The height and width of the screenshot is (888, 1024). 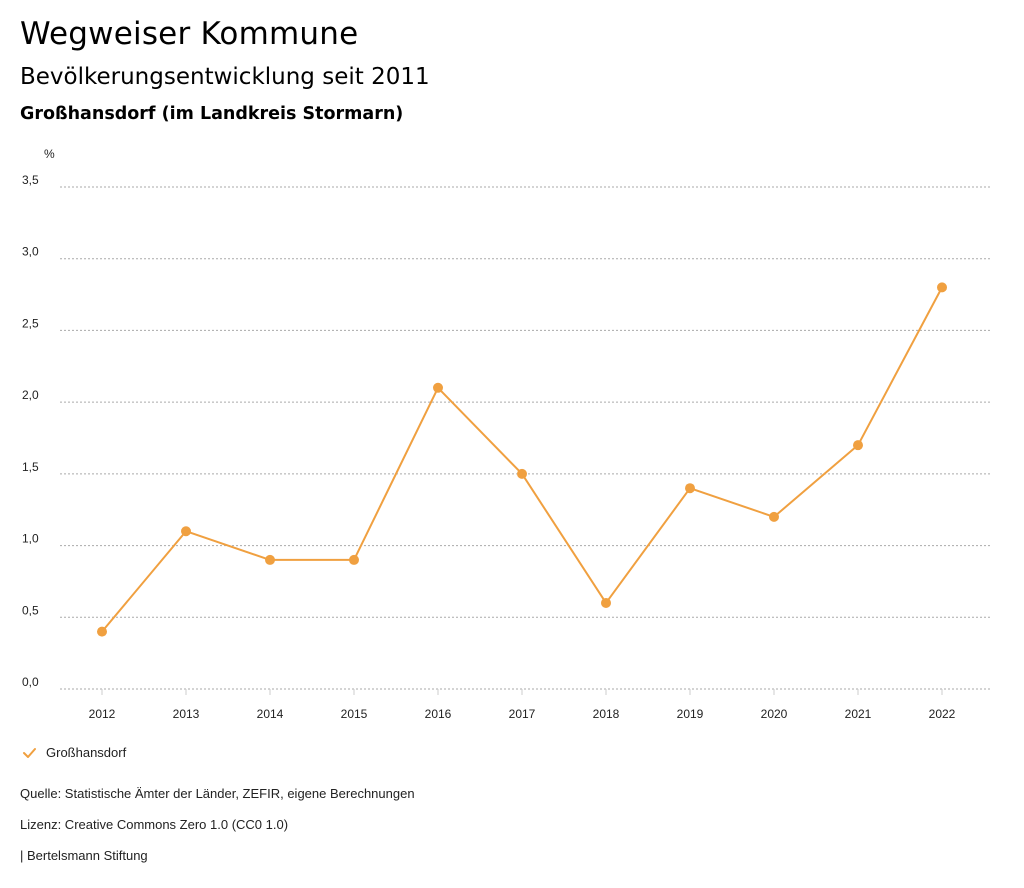 What do you see at coordinates (690, 714) in the screenshot?
I see `x-tick-label: 2019` at bounding box center [690, 714].